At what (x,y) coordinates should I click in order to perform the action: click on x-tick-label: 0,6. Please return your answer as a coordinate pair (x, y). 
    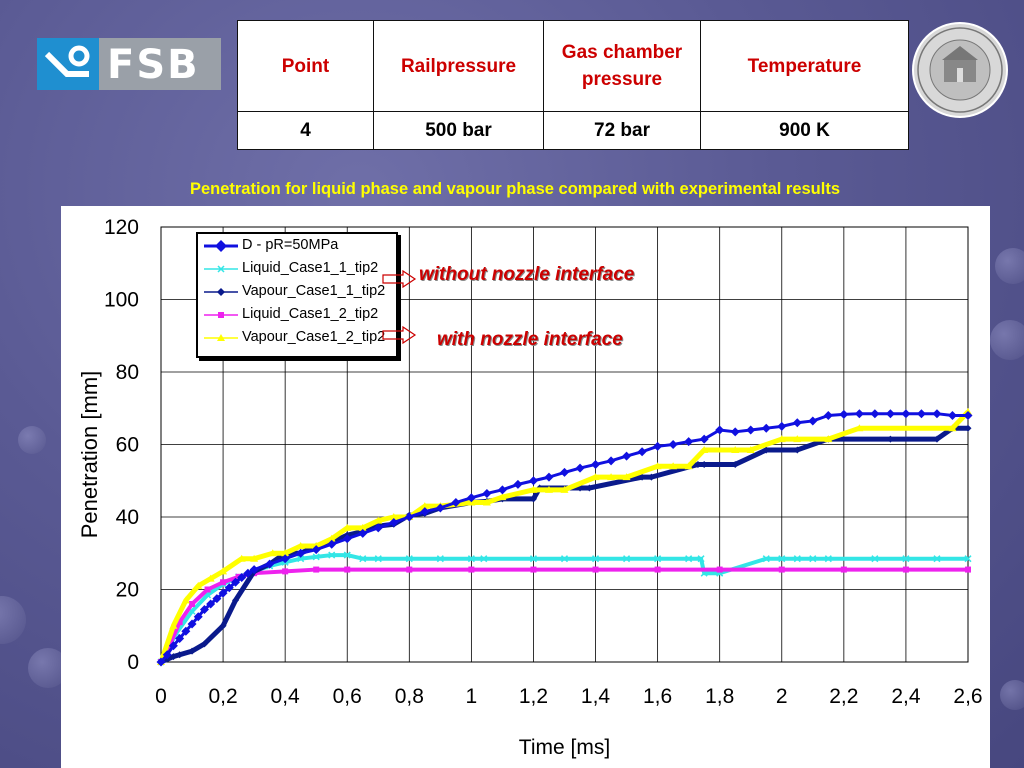
    Looking at the image, I should click on (347, 696).